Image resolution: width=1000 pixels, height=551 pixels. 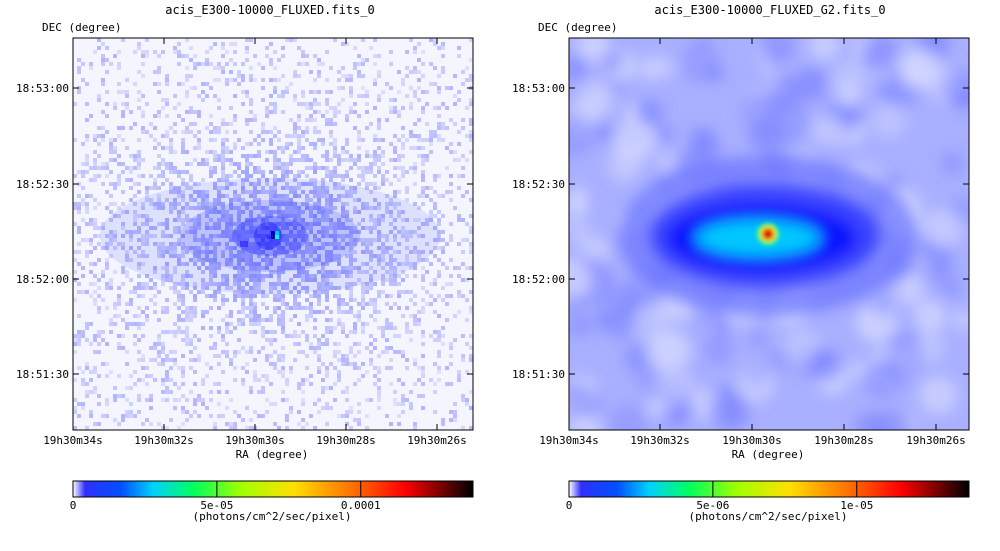 I want to click on panel-title: acis_E300-10000_FLUXED_G2.fits_0, so click(x=769, y=10).